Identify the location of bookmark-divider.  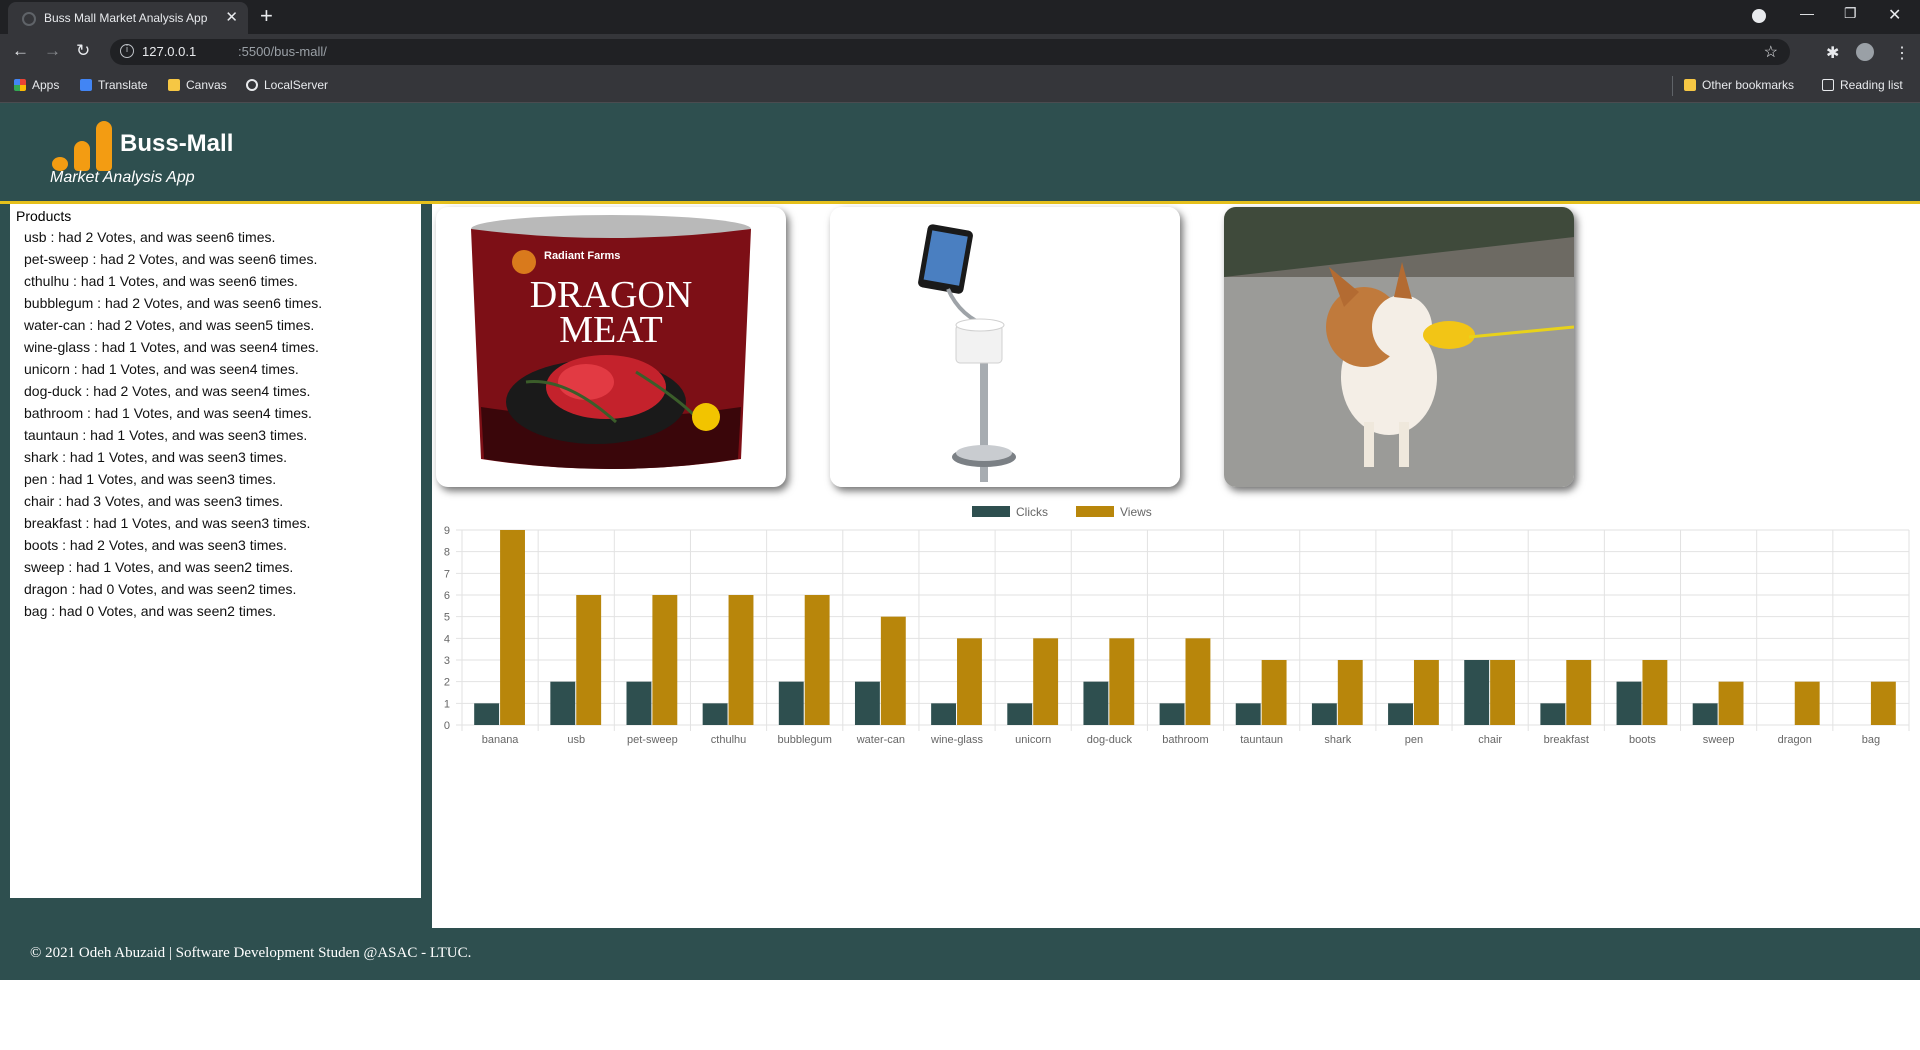
(1672, 86).